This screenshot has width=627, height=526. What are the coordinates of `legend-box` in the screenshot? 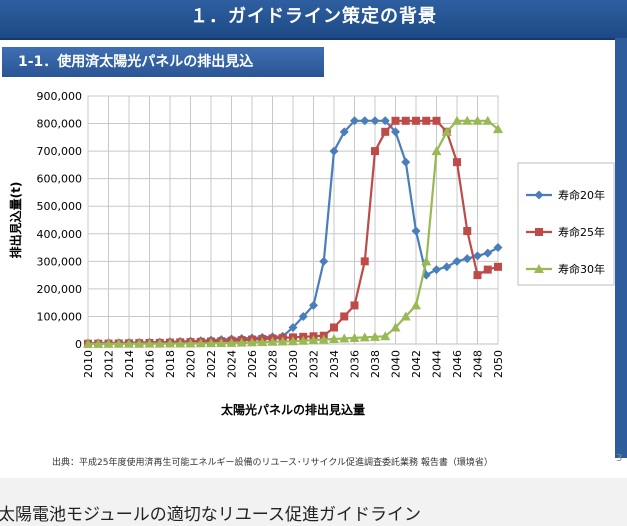 It's located at (566, 224).